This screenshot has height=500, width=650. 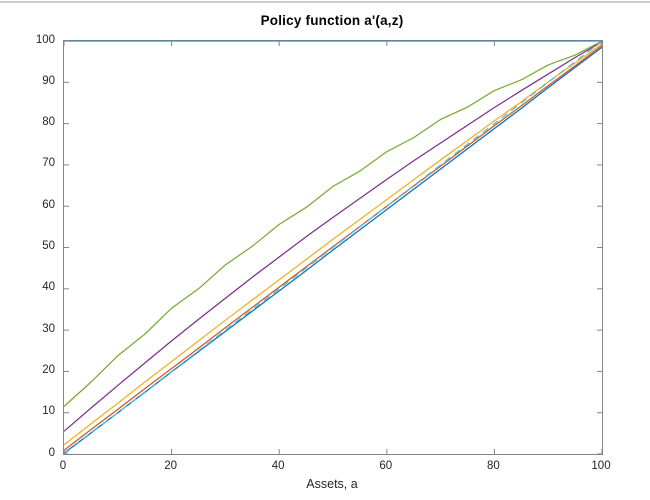 What do you see at coordinates (63, 466) in the screenshot?
I see `x-tick-label: 0` at bounding box center [63, 466].